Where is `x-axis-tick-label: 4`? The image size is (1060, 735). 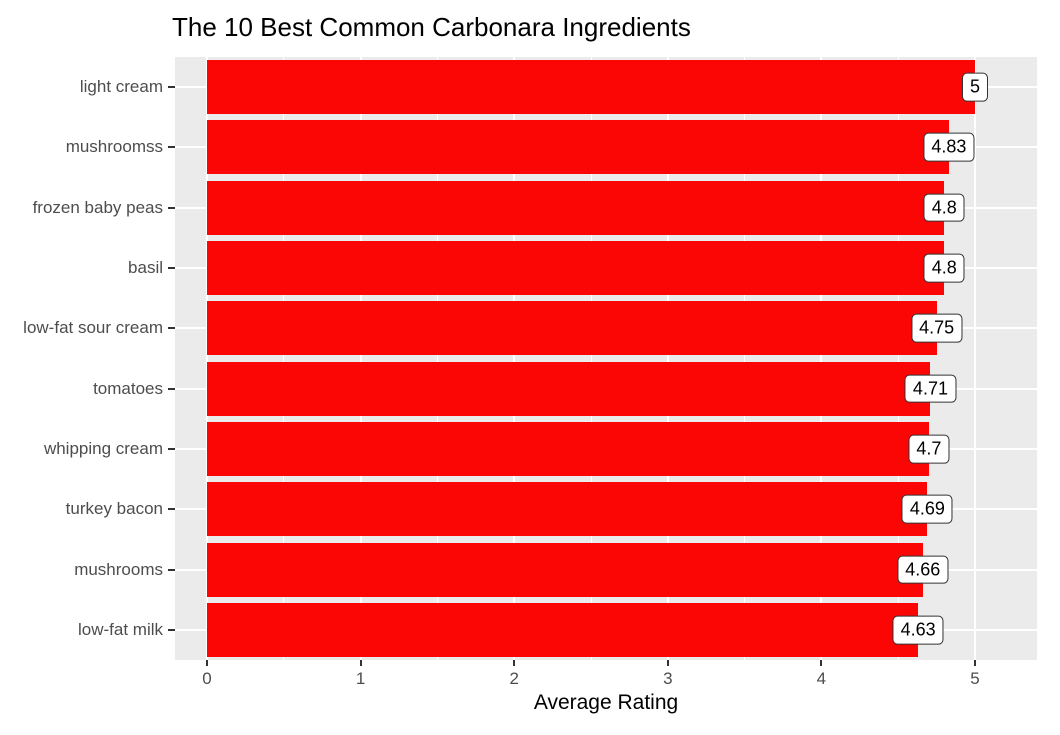 x-axis-tick-label: 4 is located at coordinates (821, 678).